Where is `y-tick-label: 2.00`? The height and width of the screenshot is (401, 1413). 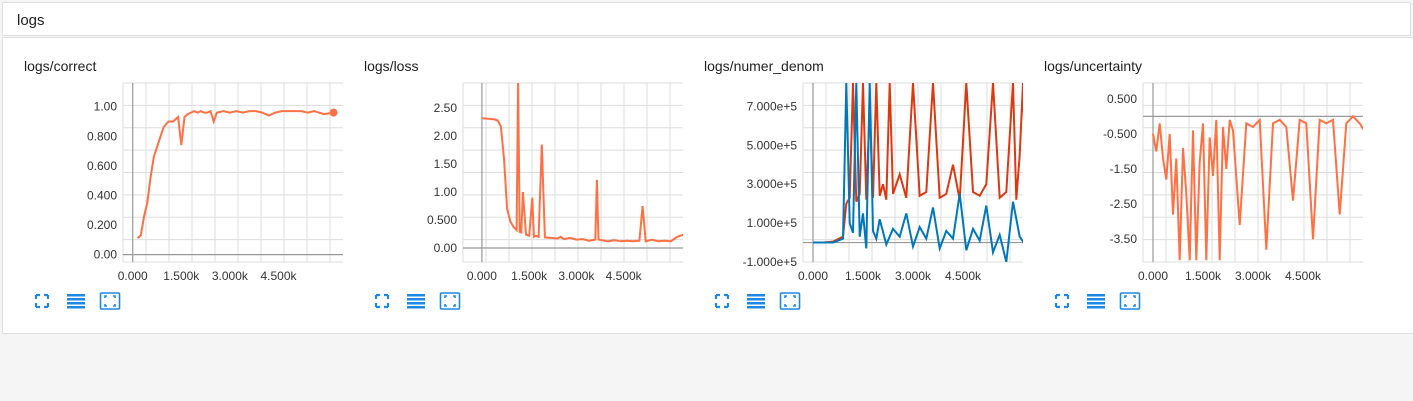
y-tick-label: 2.00 is located at coordinates (446, 136).